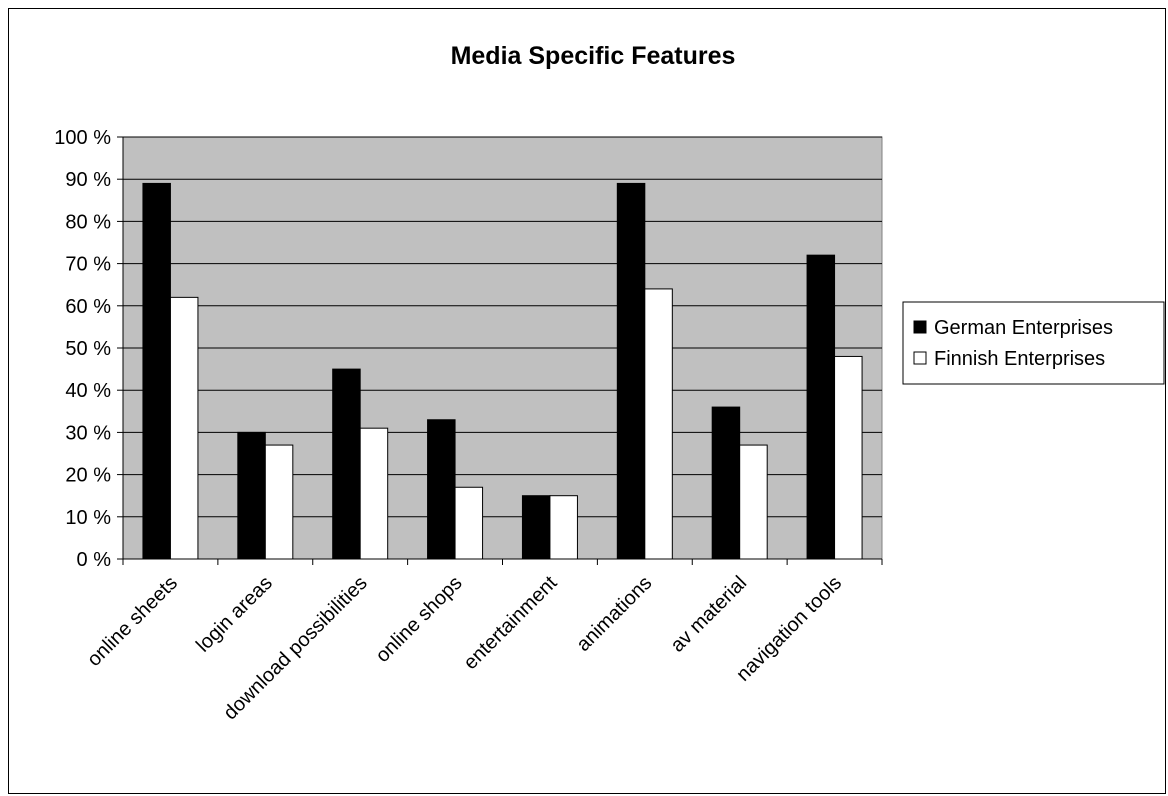 This screenshot has width=1168, height=796. What do you see at coordinates (88, 518) in the screenshot?
I see `y-tick-label: 10 %` at bounding box center [88, 518].